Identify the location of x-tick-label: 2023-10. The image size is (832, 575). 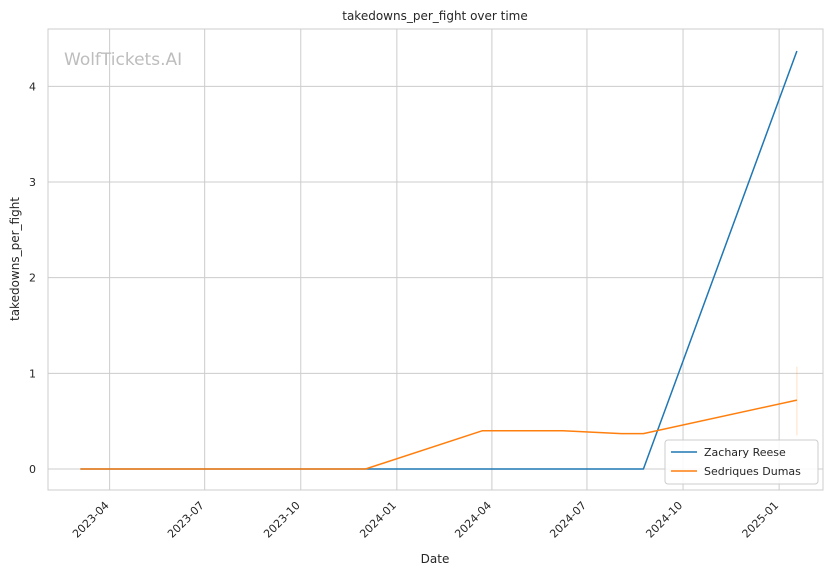
(282, 520).